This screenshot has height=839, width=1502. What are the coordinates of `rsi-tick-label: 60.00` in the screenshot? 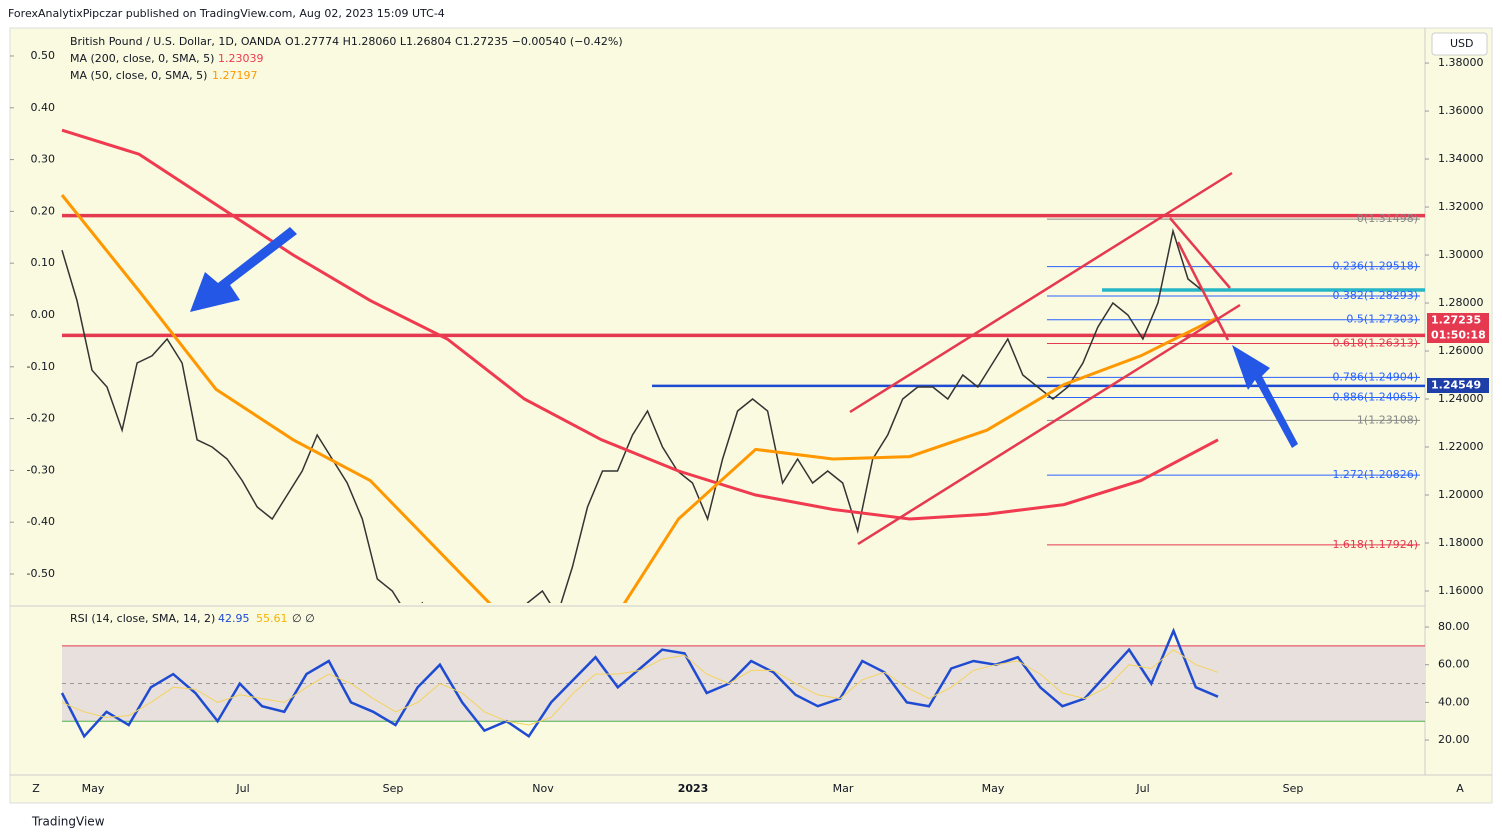 It's located at (1454, 664).